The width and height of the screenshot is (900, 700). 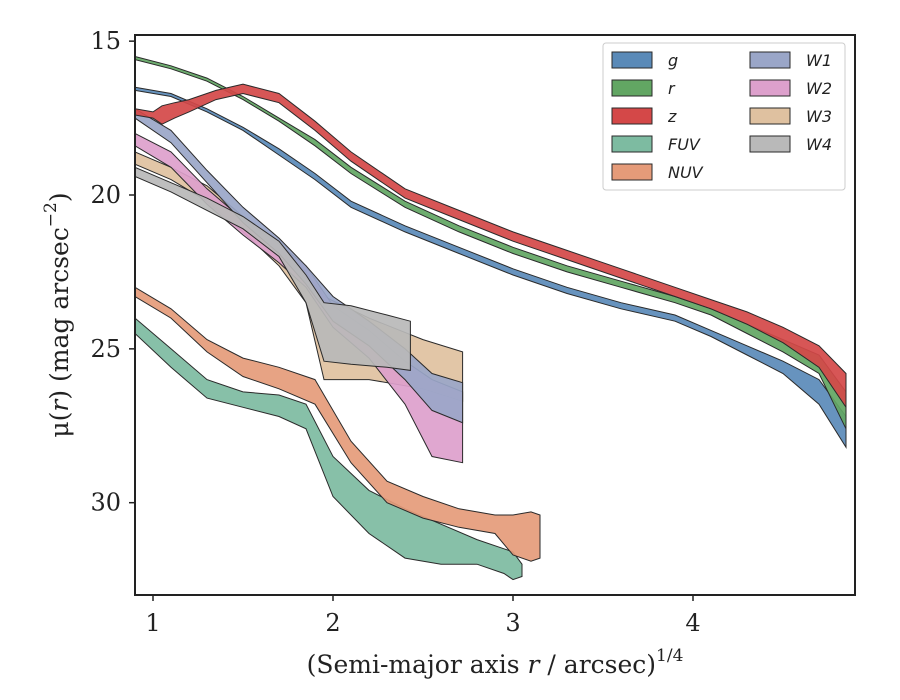 I want to click on y-tick-label: 15, so click(x=105, y=41).